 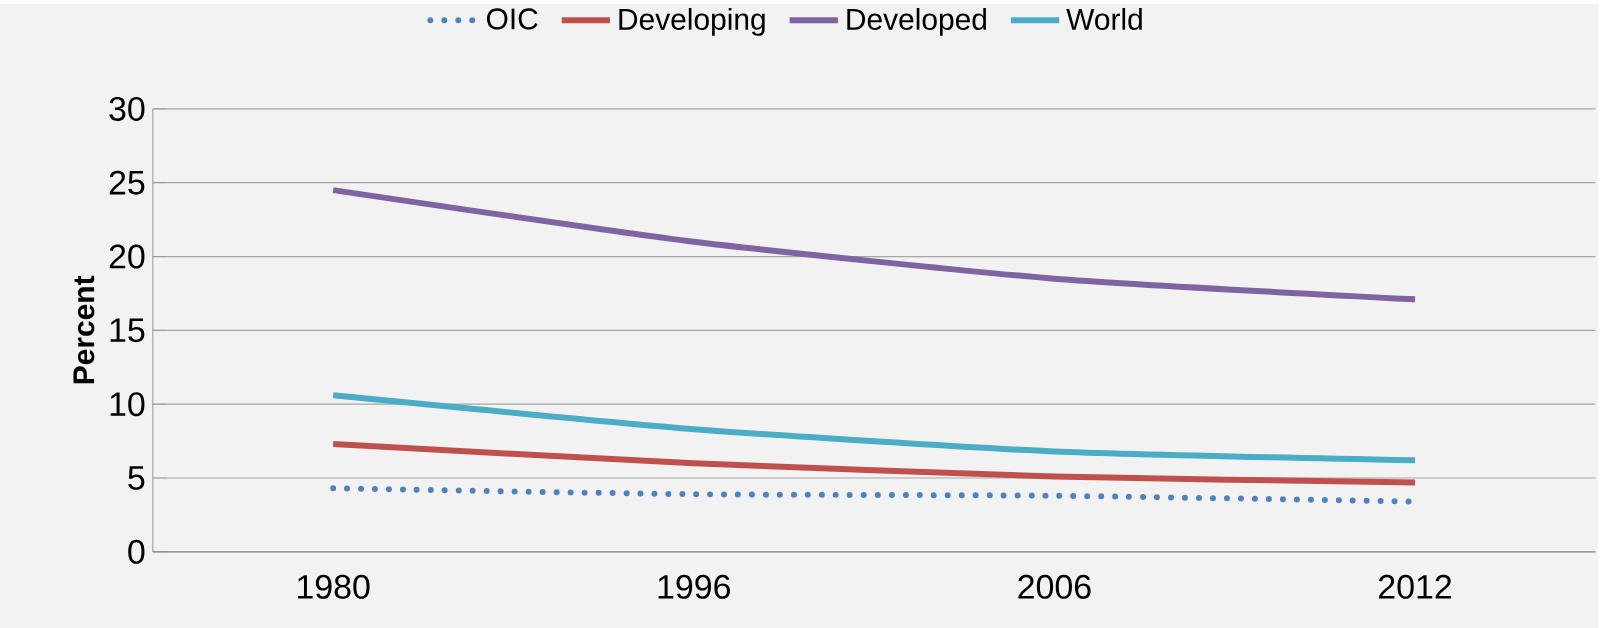 I want to click on legend-label: Developed, so click(x=916, y=21).